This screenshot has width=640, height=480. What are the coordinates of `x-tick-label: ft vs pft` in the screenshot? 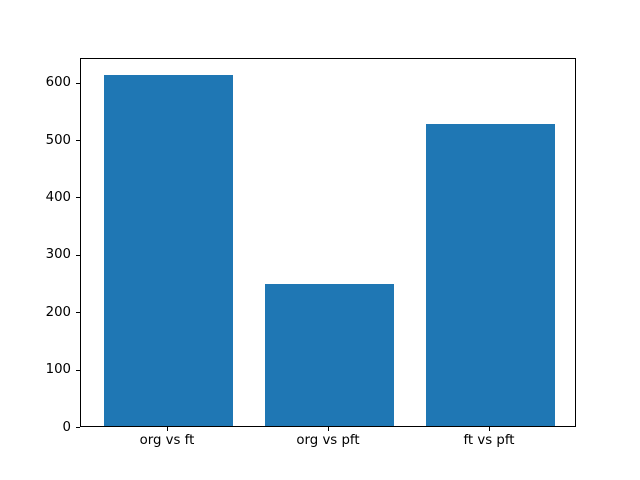 It's located at (489, 440).